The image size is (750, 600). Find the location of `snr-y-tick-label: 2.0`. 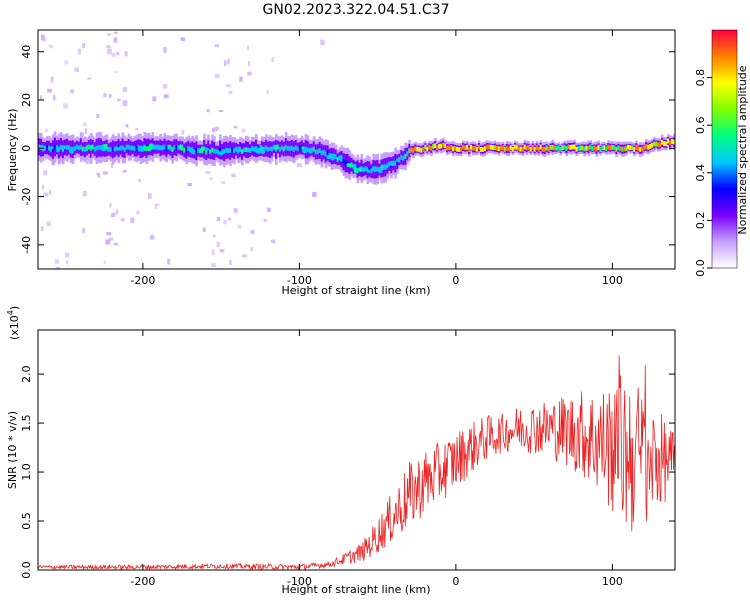

snr-y-tick-label: 2.0 is located at coordinates (26, 374).